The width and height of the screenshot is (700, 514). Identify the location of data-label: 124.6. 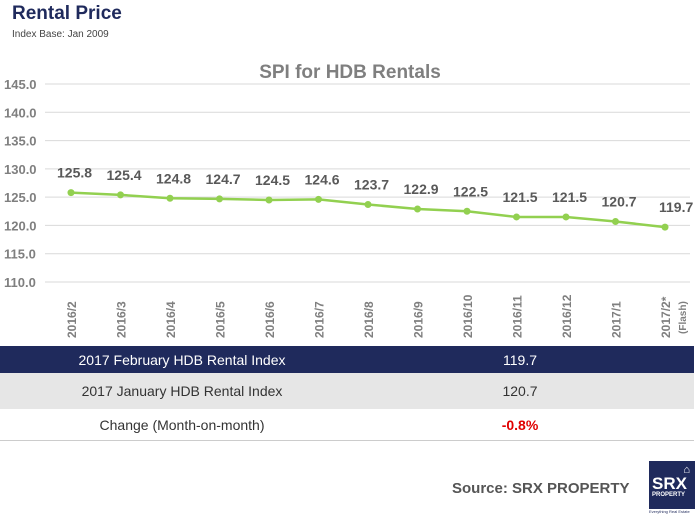
(322, 179).